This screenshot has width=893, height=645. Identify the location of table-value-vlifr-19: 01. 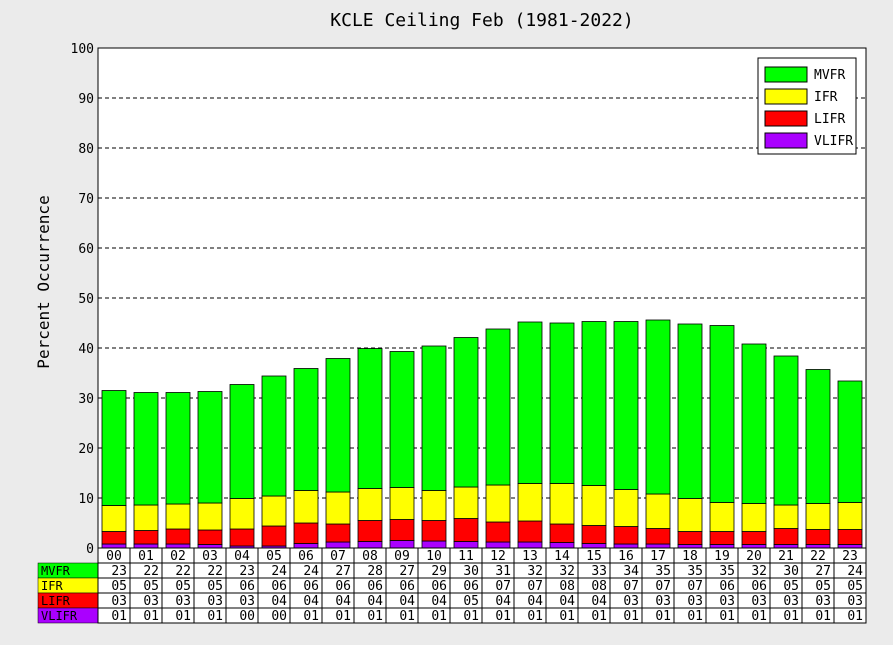
(727, 616).